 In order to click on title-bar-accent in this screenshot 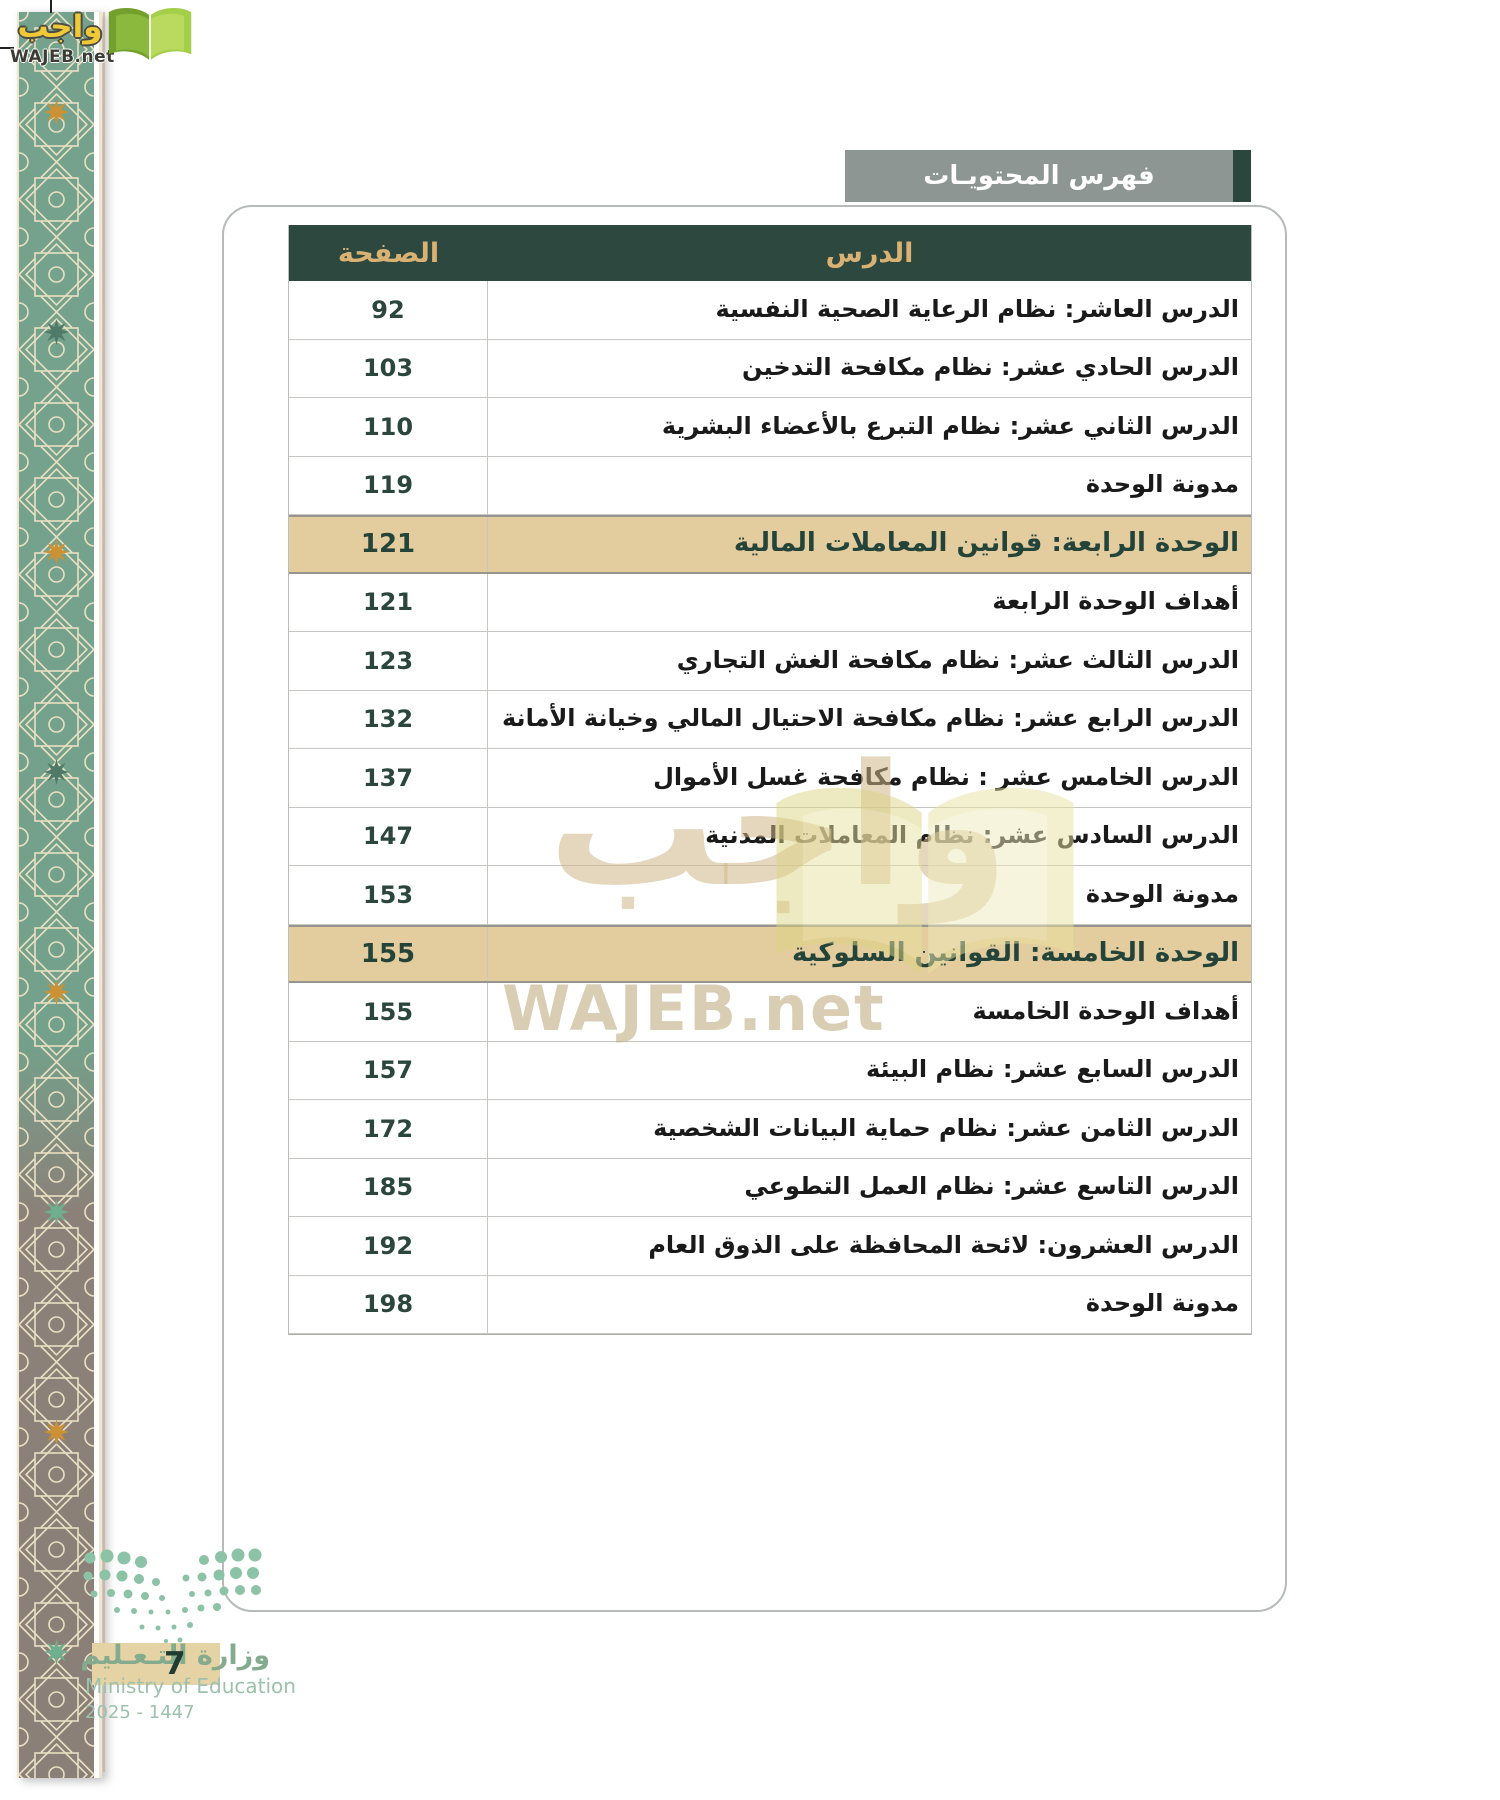, I will do `click(1242, 176)`.